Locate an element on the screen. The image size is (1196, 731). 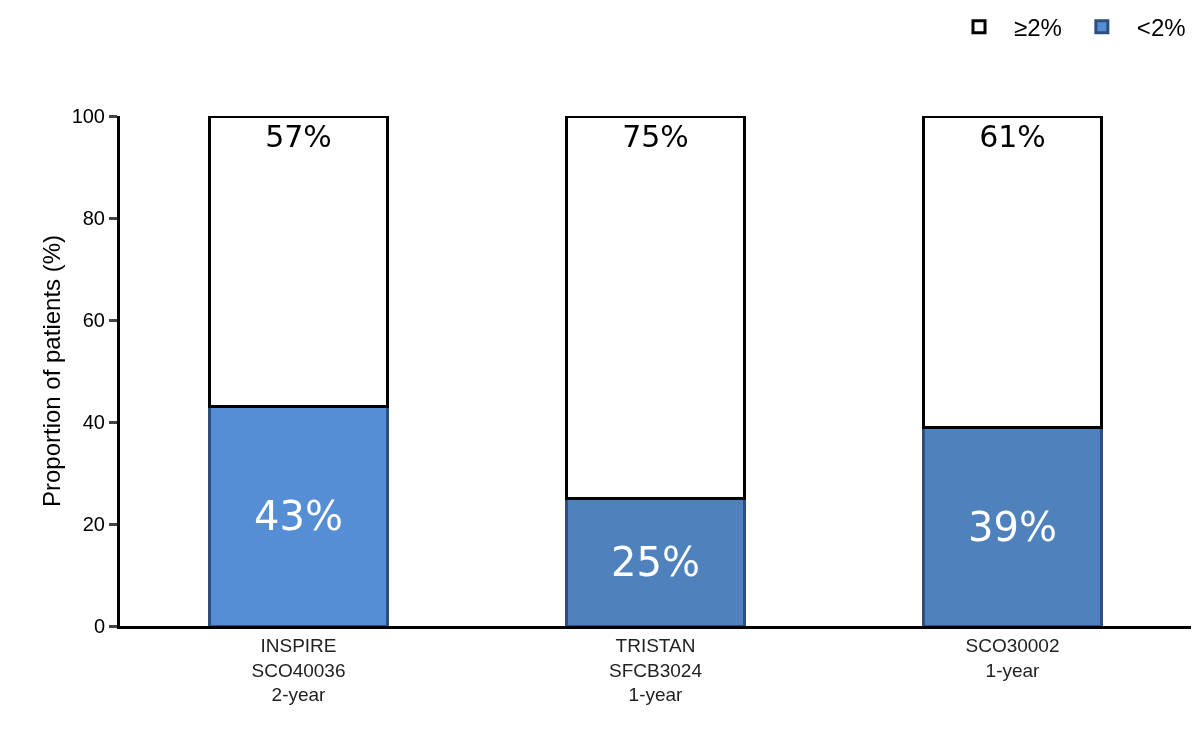
x-tick-label: SCO30002 1-year is located at coordinates (1012, 657).